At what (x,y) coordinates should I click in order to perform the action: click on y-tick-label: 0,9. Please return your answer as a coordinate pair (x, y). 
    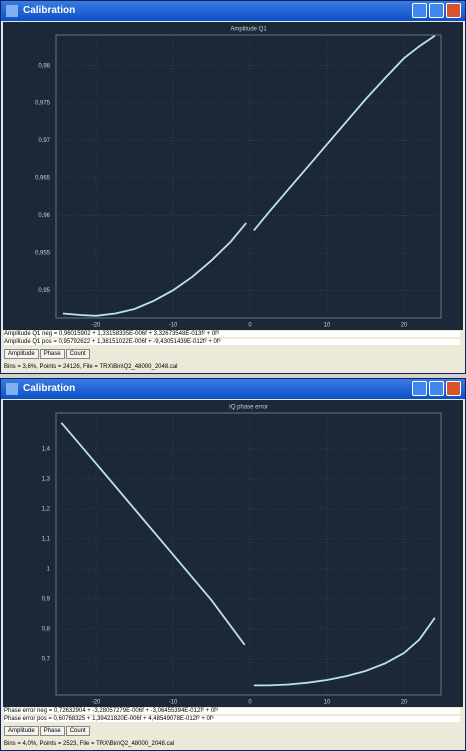
    Looking at the image, I should click on (46, 600).